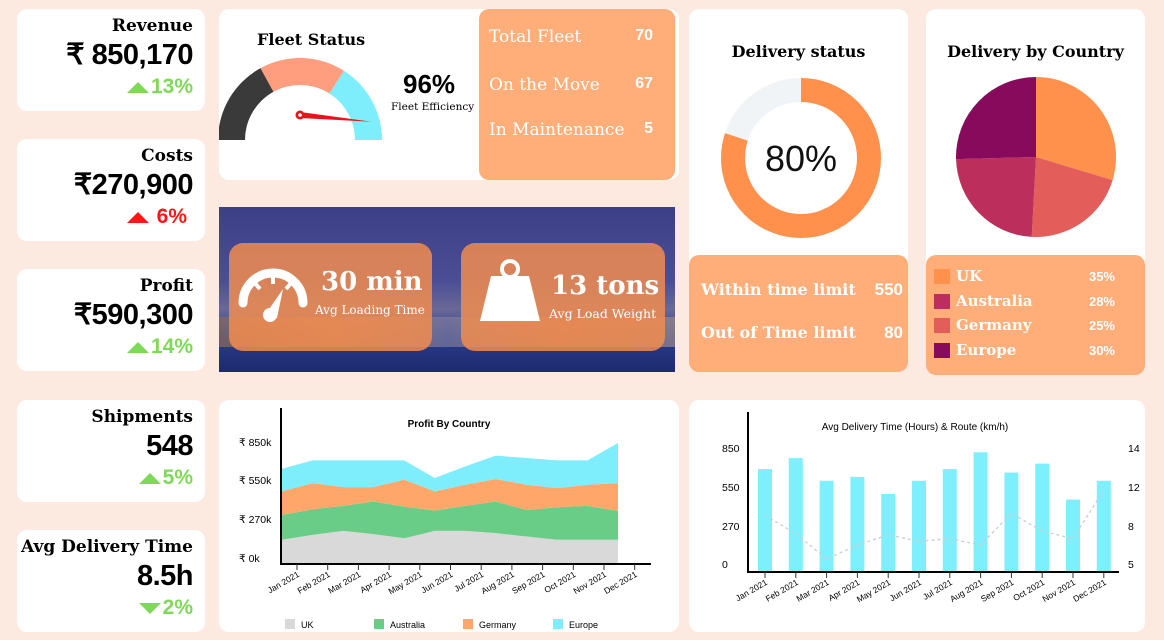  Describe the element at coordinates (934, 524) in the screenshot. I see `route-line` at that location.